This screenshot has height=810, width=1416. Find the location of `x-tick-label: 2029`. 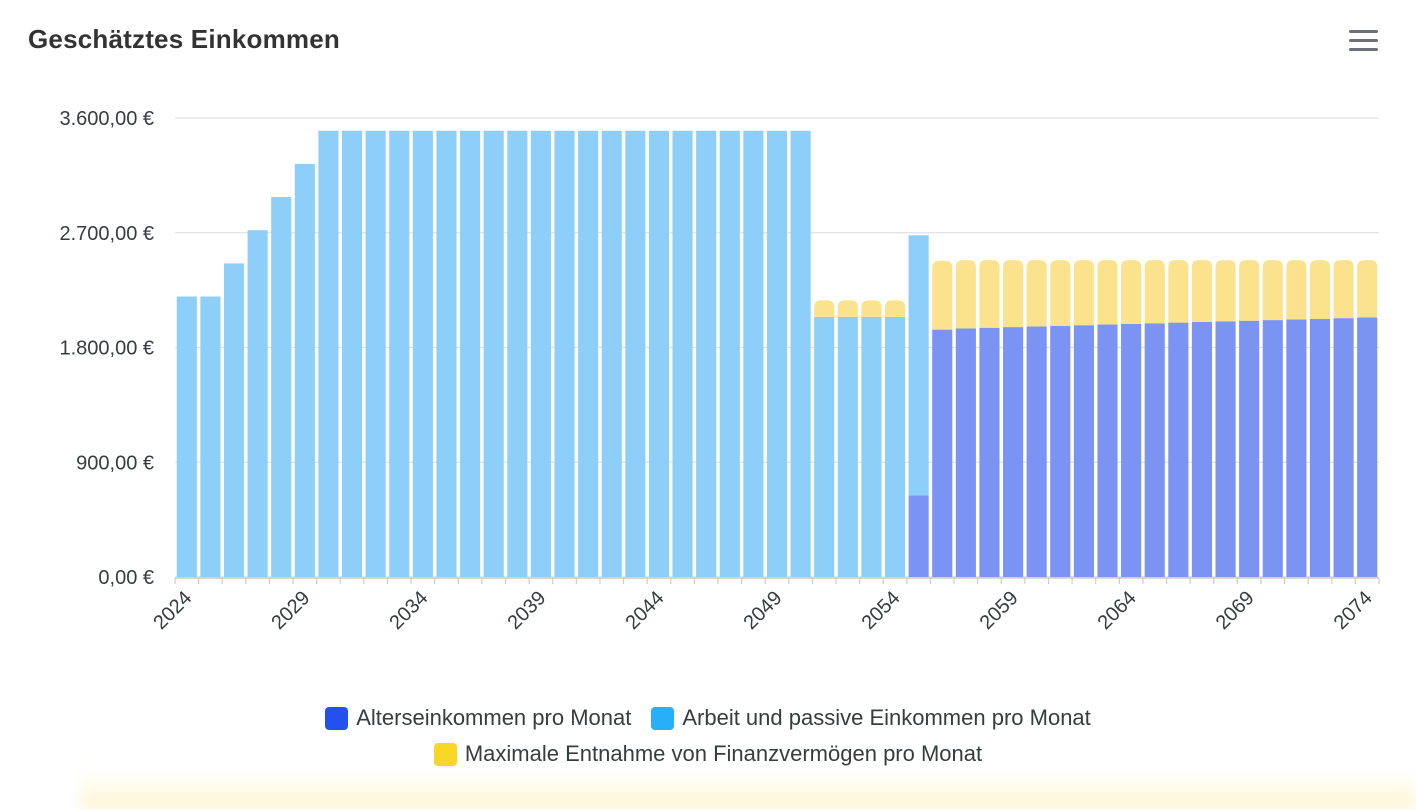

x-tick-label: 2029 is located at coordinates (290, 610).